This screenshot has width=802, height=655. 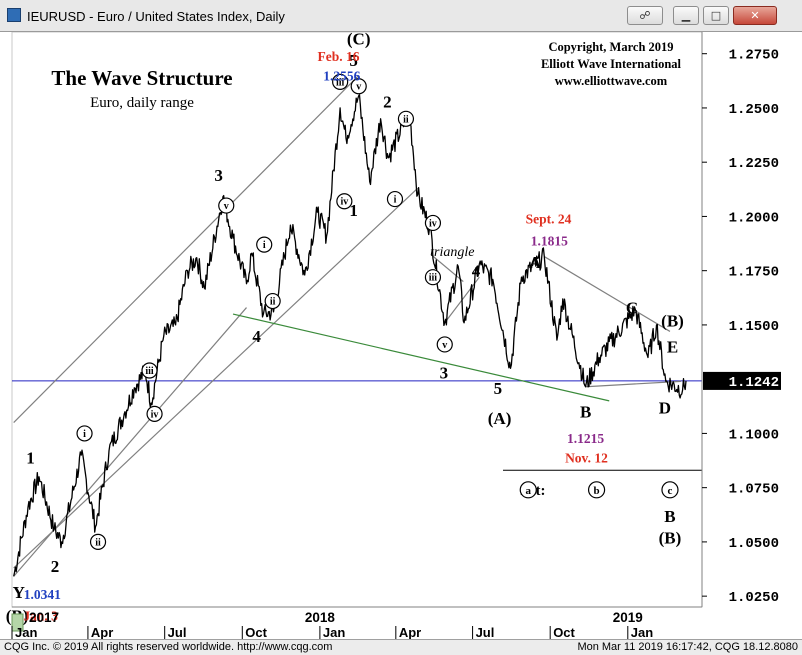 I want to click on chart-subtitle: Euro, daily range, so click(x=142, y=103).